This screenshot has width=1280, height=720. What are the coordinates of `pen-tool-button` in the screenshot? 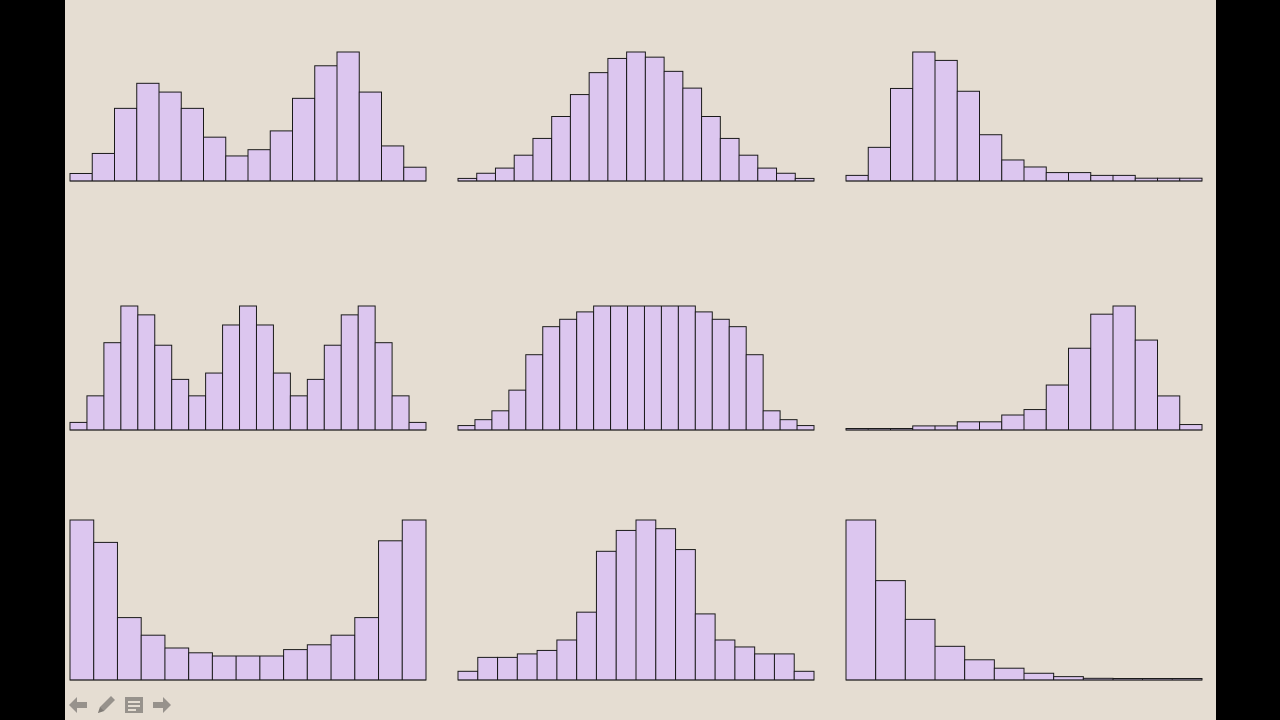 It's located at (106, 705).